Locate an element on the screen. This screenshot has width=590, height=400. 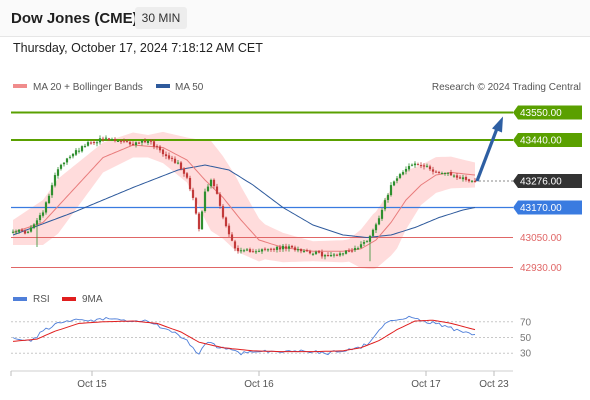
level-label-43440: 43440.00 is located at coordinates (547, 140).